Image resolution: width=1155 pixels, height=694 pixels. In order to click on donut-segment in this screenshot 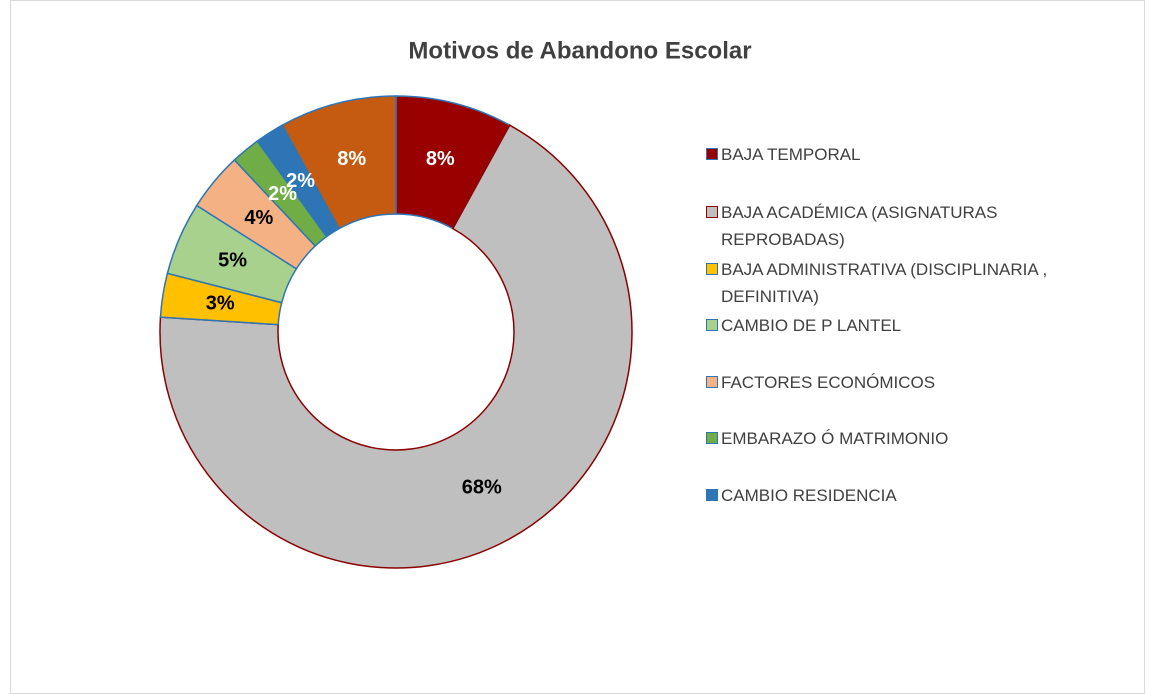, I will do `click(339, 162)`.